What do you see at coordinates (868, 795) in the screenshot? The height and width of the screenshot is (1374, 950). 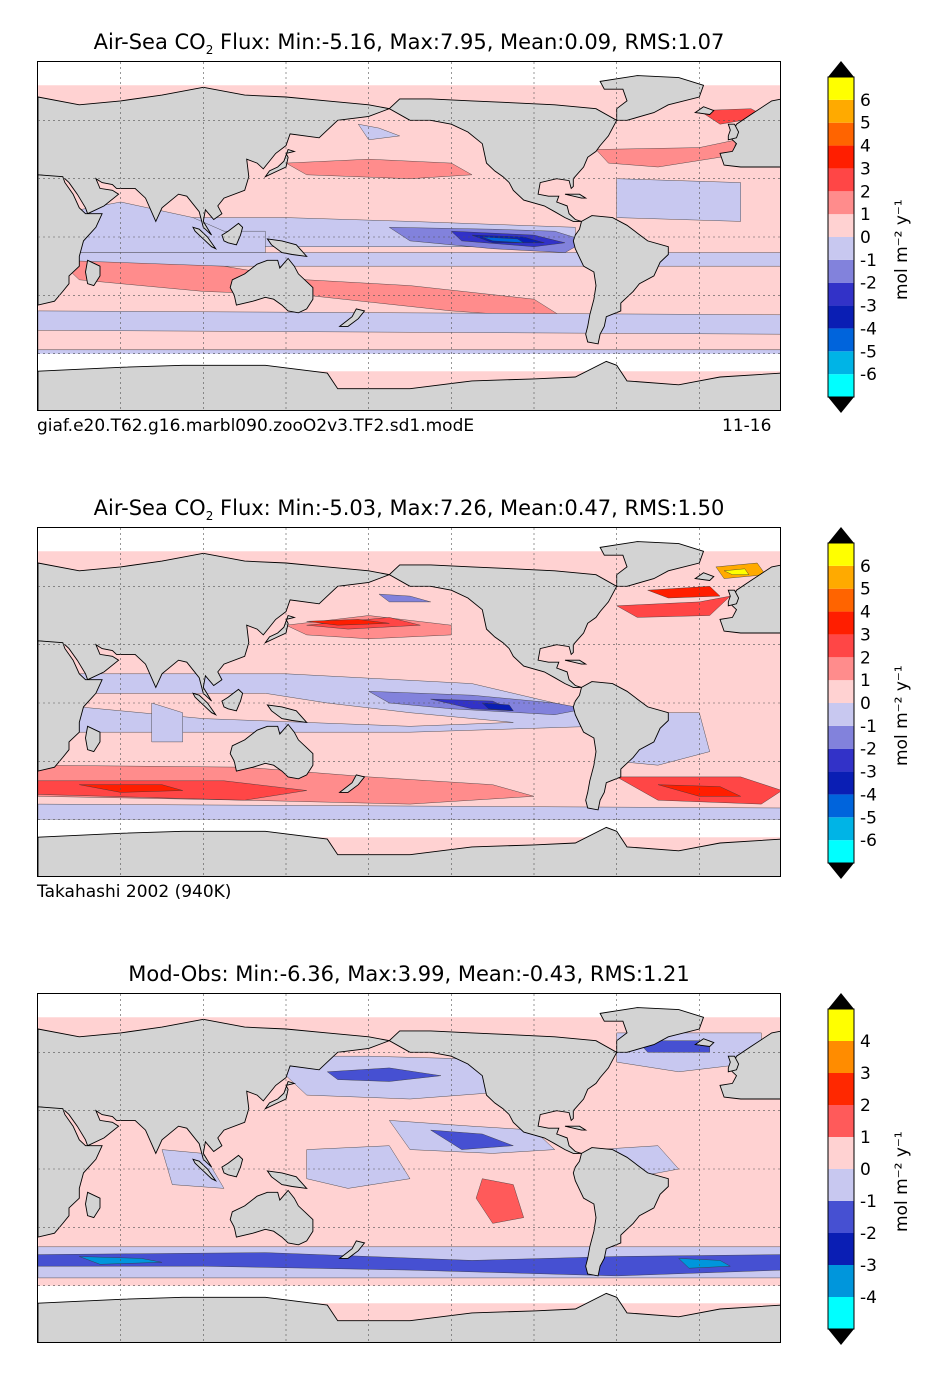 I see `colorbar-tick-label: -4` at bounding box center [868, 795].